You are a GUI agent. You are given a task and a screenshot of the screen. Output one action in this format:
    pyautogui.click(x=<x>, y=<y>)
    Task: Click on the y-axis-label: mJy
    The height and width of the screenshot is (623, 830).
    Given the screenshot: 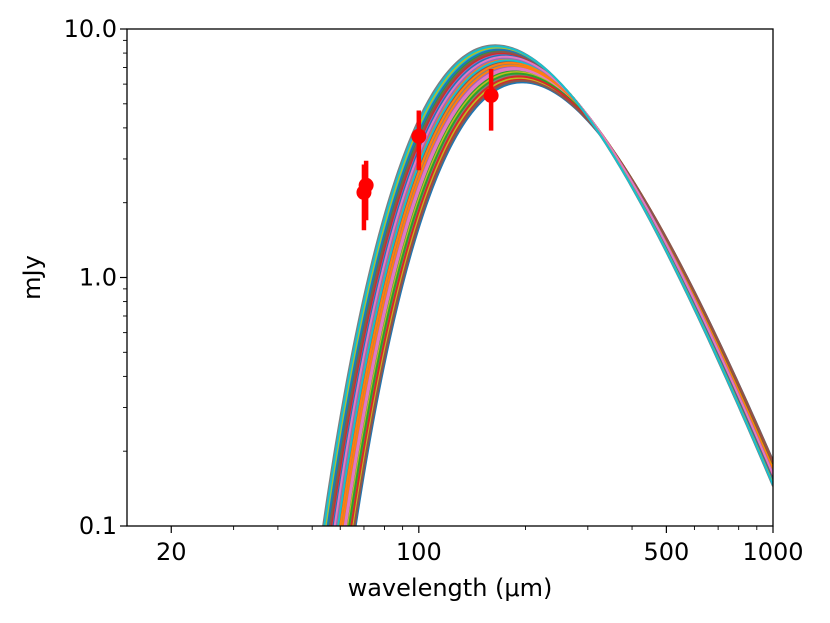 What is the action you would take?
    pyautogui.click(x=32, y=277)
    